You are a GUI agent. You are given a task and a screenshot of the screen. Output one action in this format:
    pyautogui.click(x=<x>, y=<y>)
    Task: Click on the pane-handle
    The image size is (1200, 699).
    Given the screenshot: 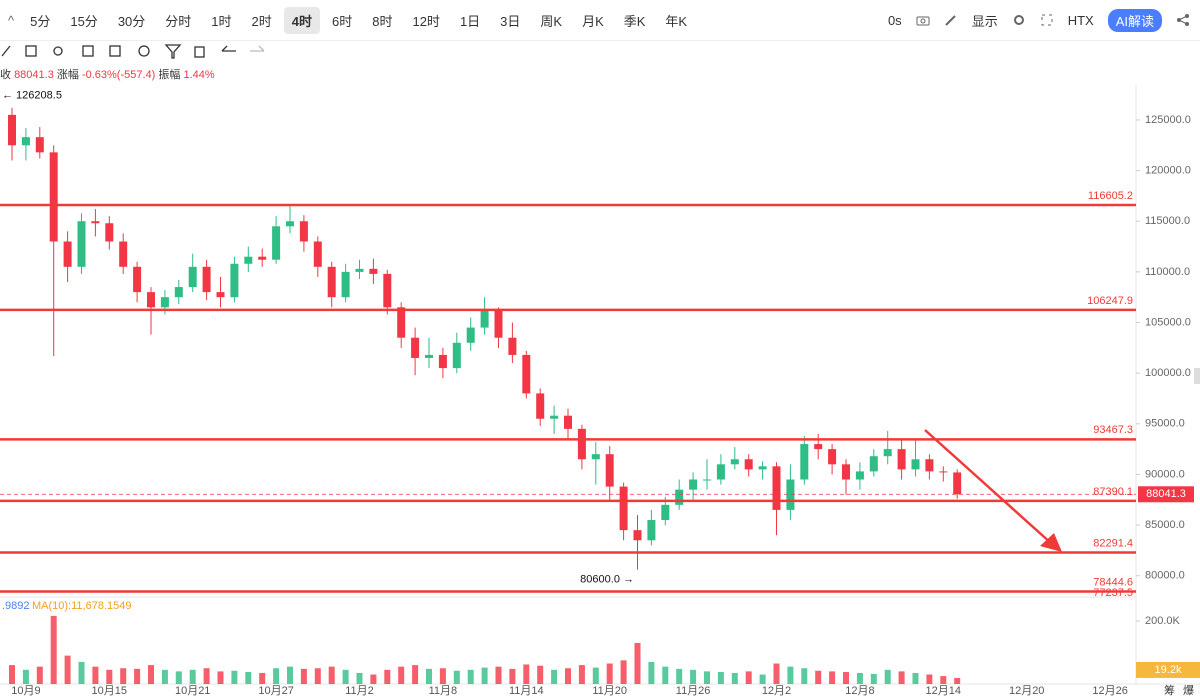 What is the action you would take?
    pyautogui.click(x=1197, y=376)
    